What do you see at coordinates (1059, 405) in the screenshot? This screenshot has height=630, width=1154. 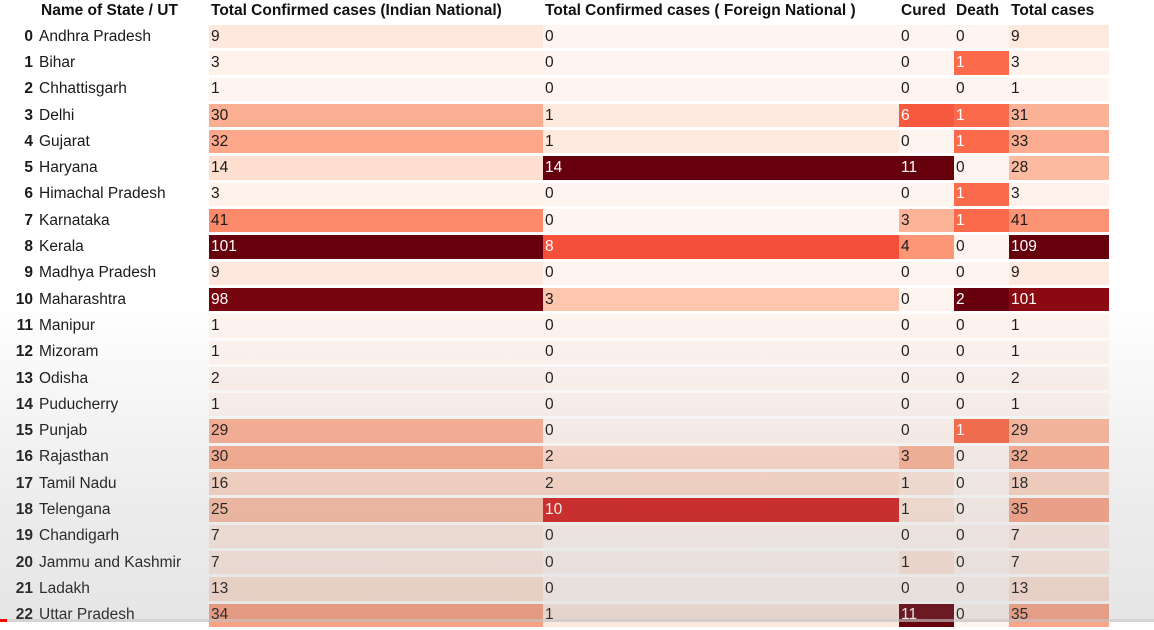 I see `total-cell: 1` at bounding box center [1059, 405].